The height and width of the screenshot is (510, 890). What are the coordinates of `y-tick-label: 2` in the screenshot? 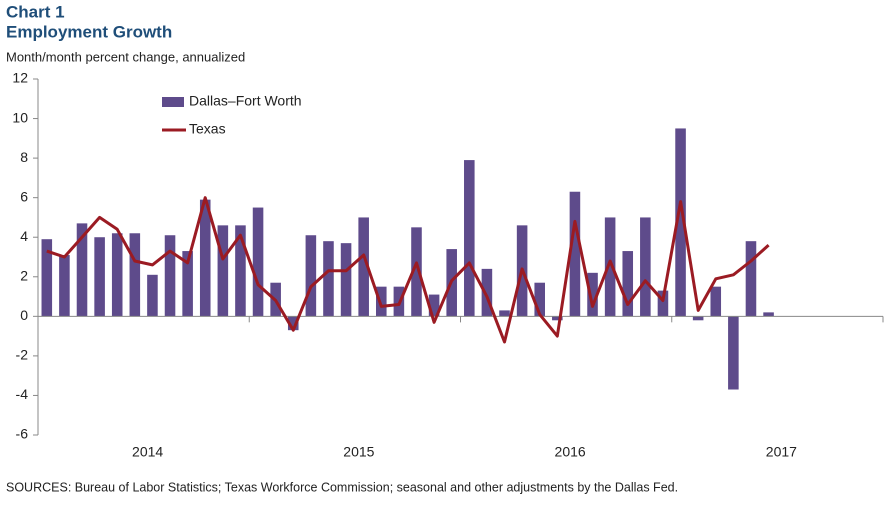 It's located at (24, 275).